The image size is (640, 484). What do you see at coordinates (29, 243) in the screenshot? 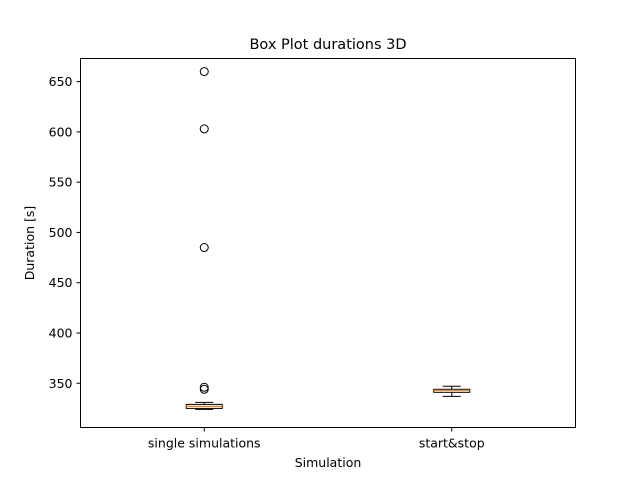
I see `y-axis-label: Duration [s]` at bounding box center [29, 243].